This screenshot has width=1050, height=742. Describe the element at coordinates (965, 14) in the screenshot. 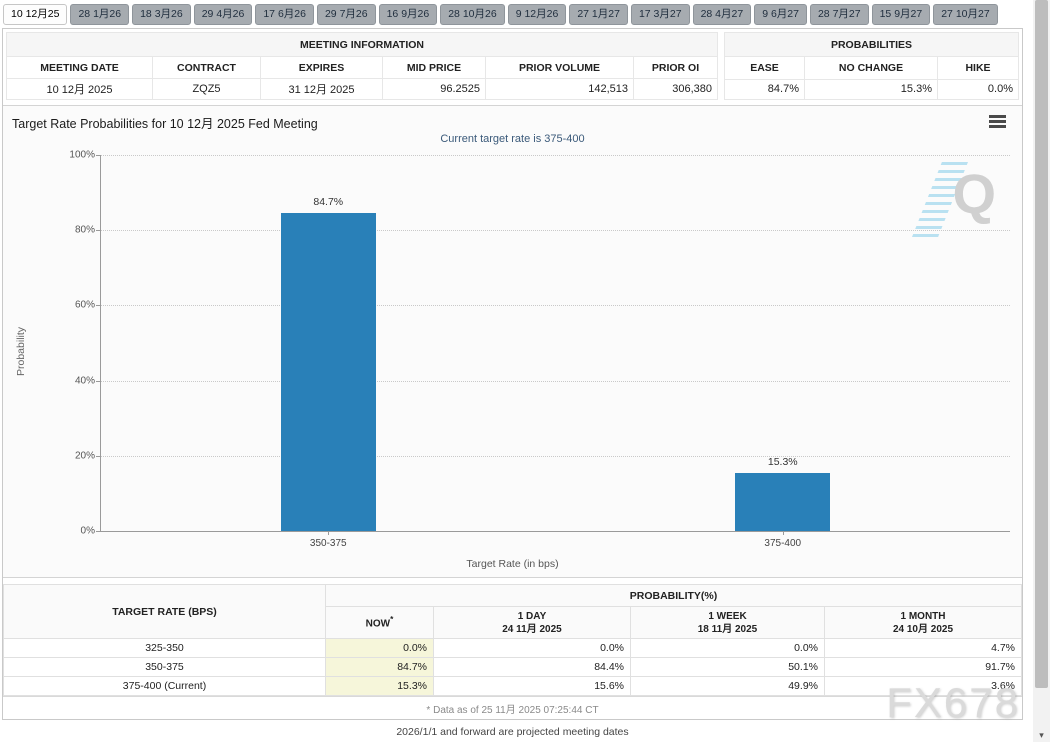

I see `meeting-date-tab: 27 10月27` at that location.